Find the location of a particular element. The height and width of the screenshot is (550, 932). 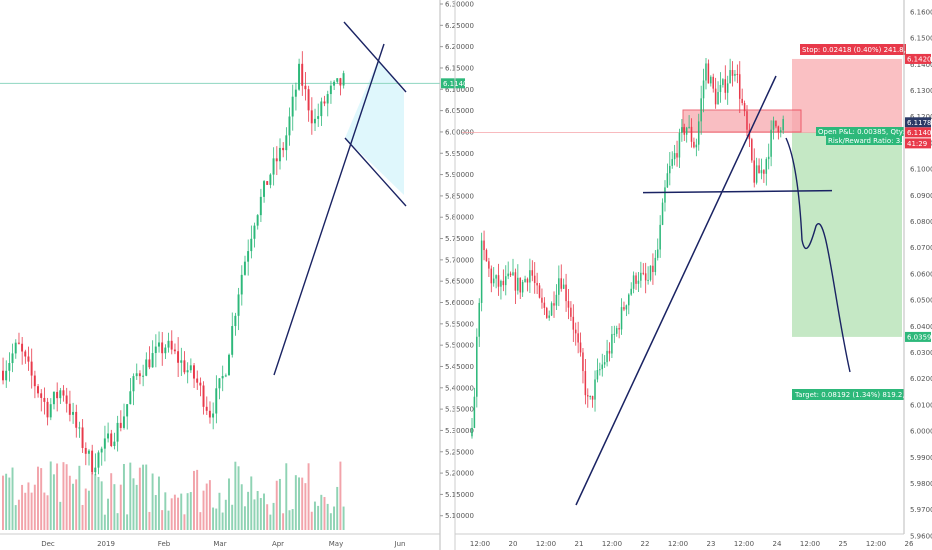

y-tick-label: 5.85000 is located at coordinates (459, 196).